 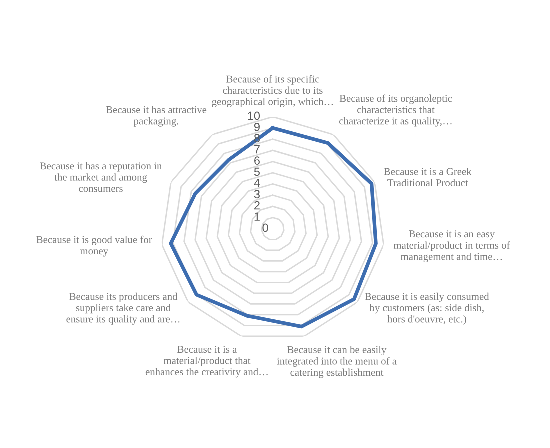 I want to click on spoke-label: Because it is good value for money, so click(x=94, y=246).